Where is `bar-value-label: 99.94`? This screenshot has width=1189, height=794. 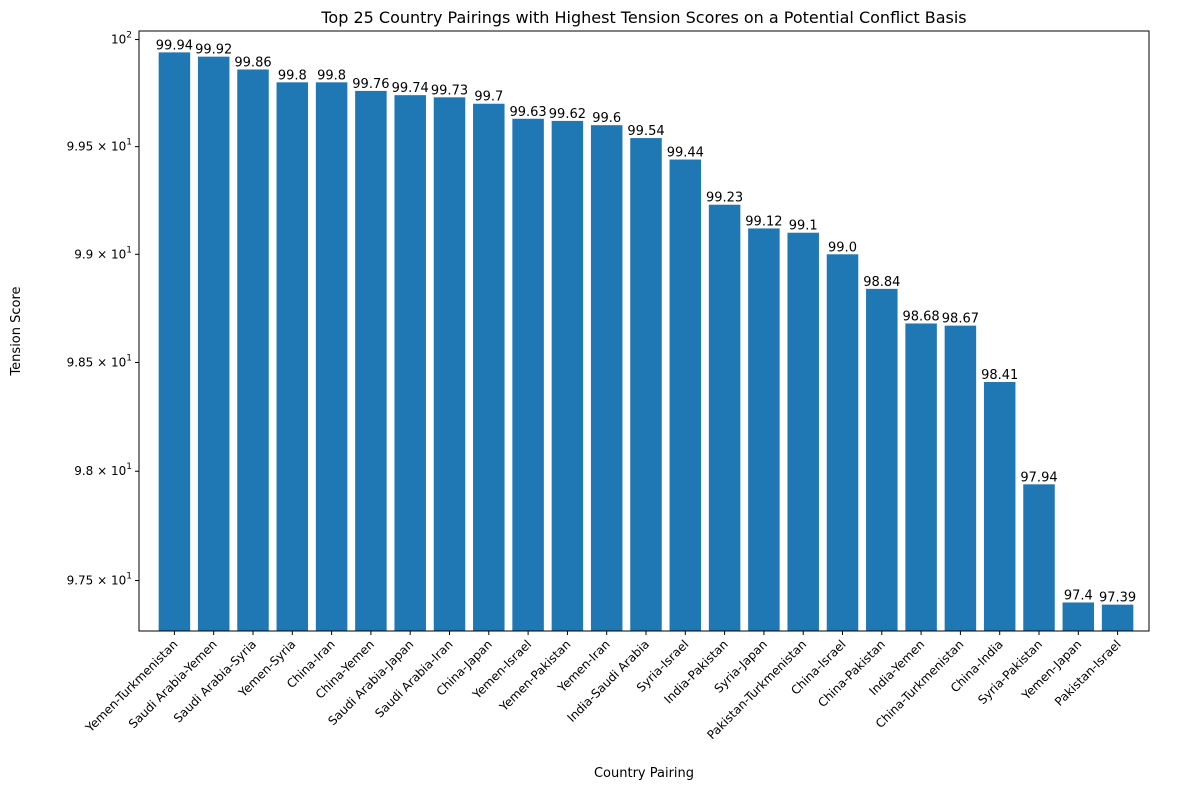 bar-value-label: 99.94 is located at coordinates (174, 45).